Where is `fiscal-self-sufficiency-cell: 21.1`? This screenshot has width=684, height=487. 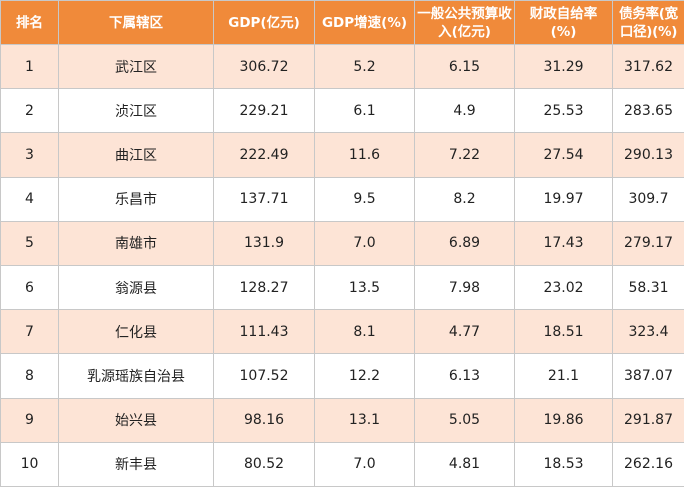 fiscal-self-sufficiency-cell: 21.1 is located at coordinates (564, 376).